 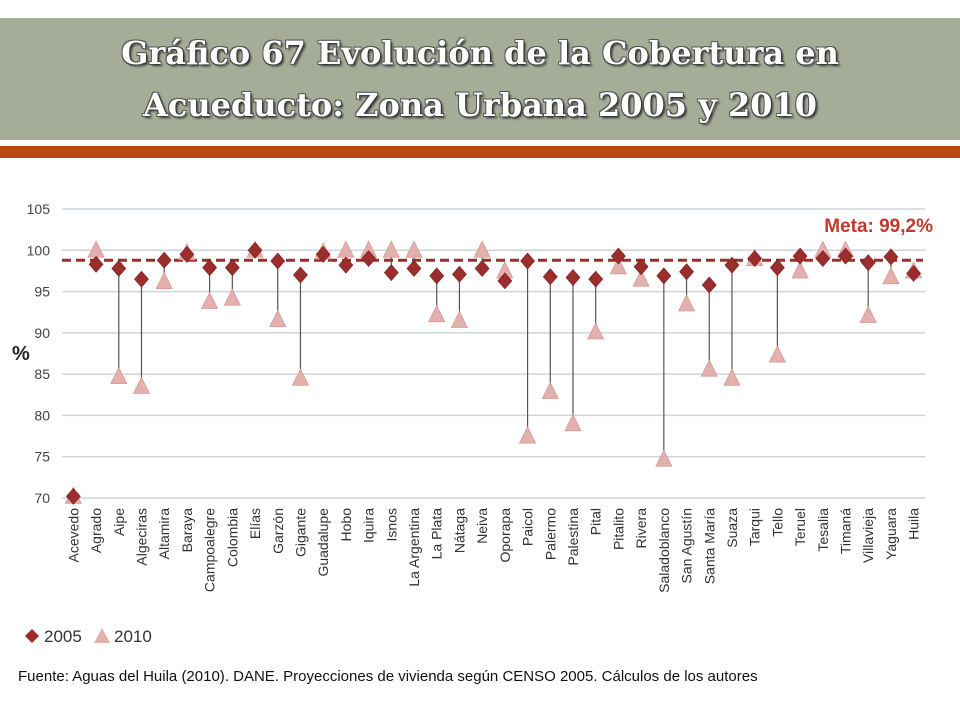 What do you see at coordinates (391, 524) in the screenshot?
I see `x-tick-label: Isnos` at bounding box center [391, 524].